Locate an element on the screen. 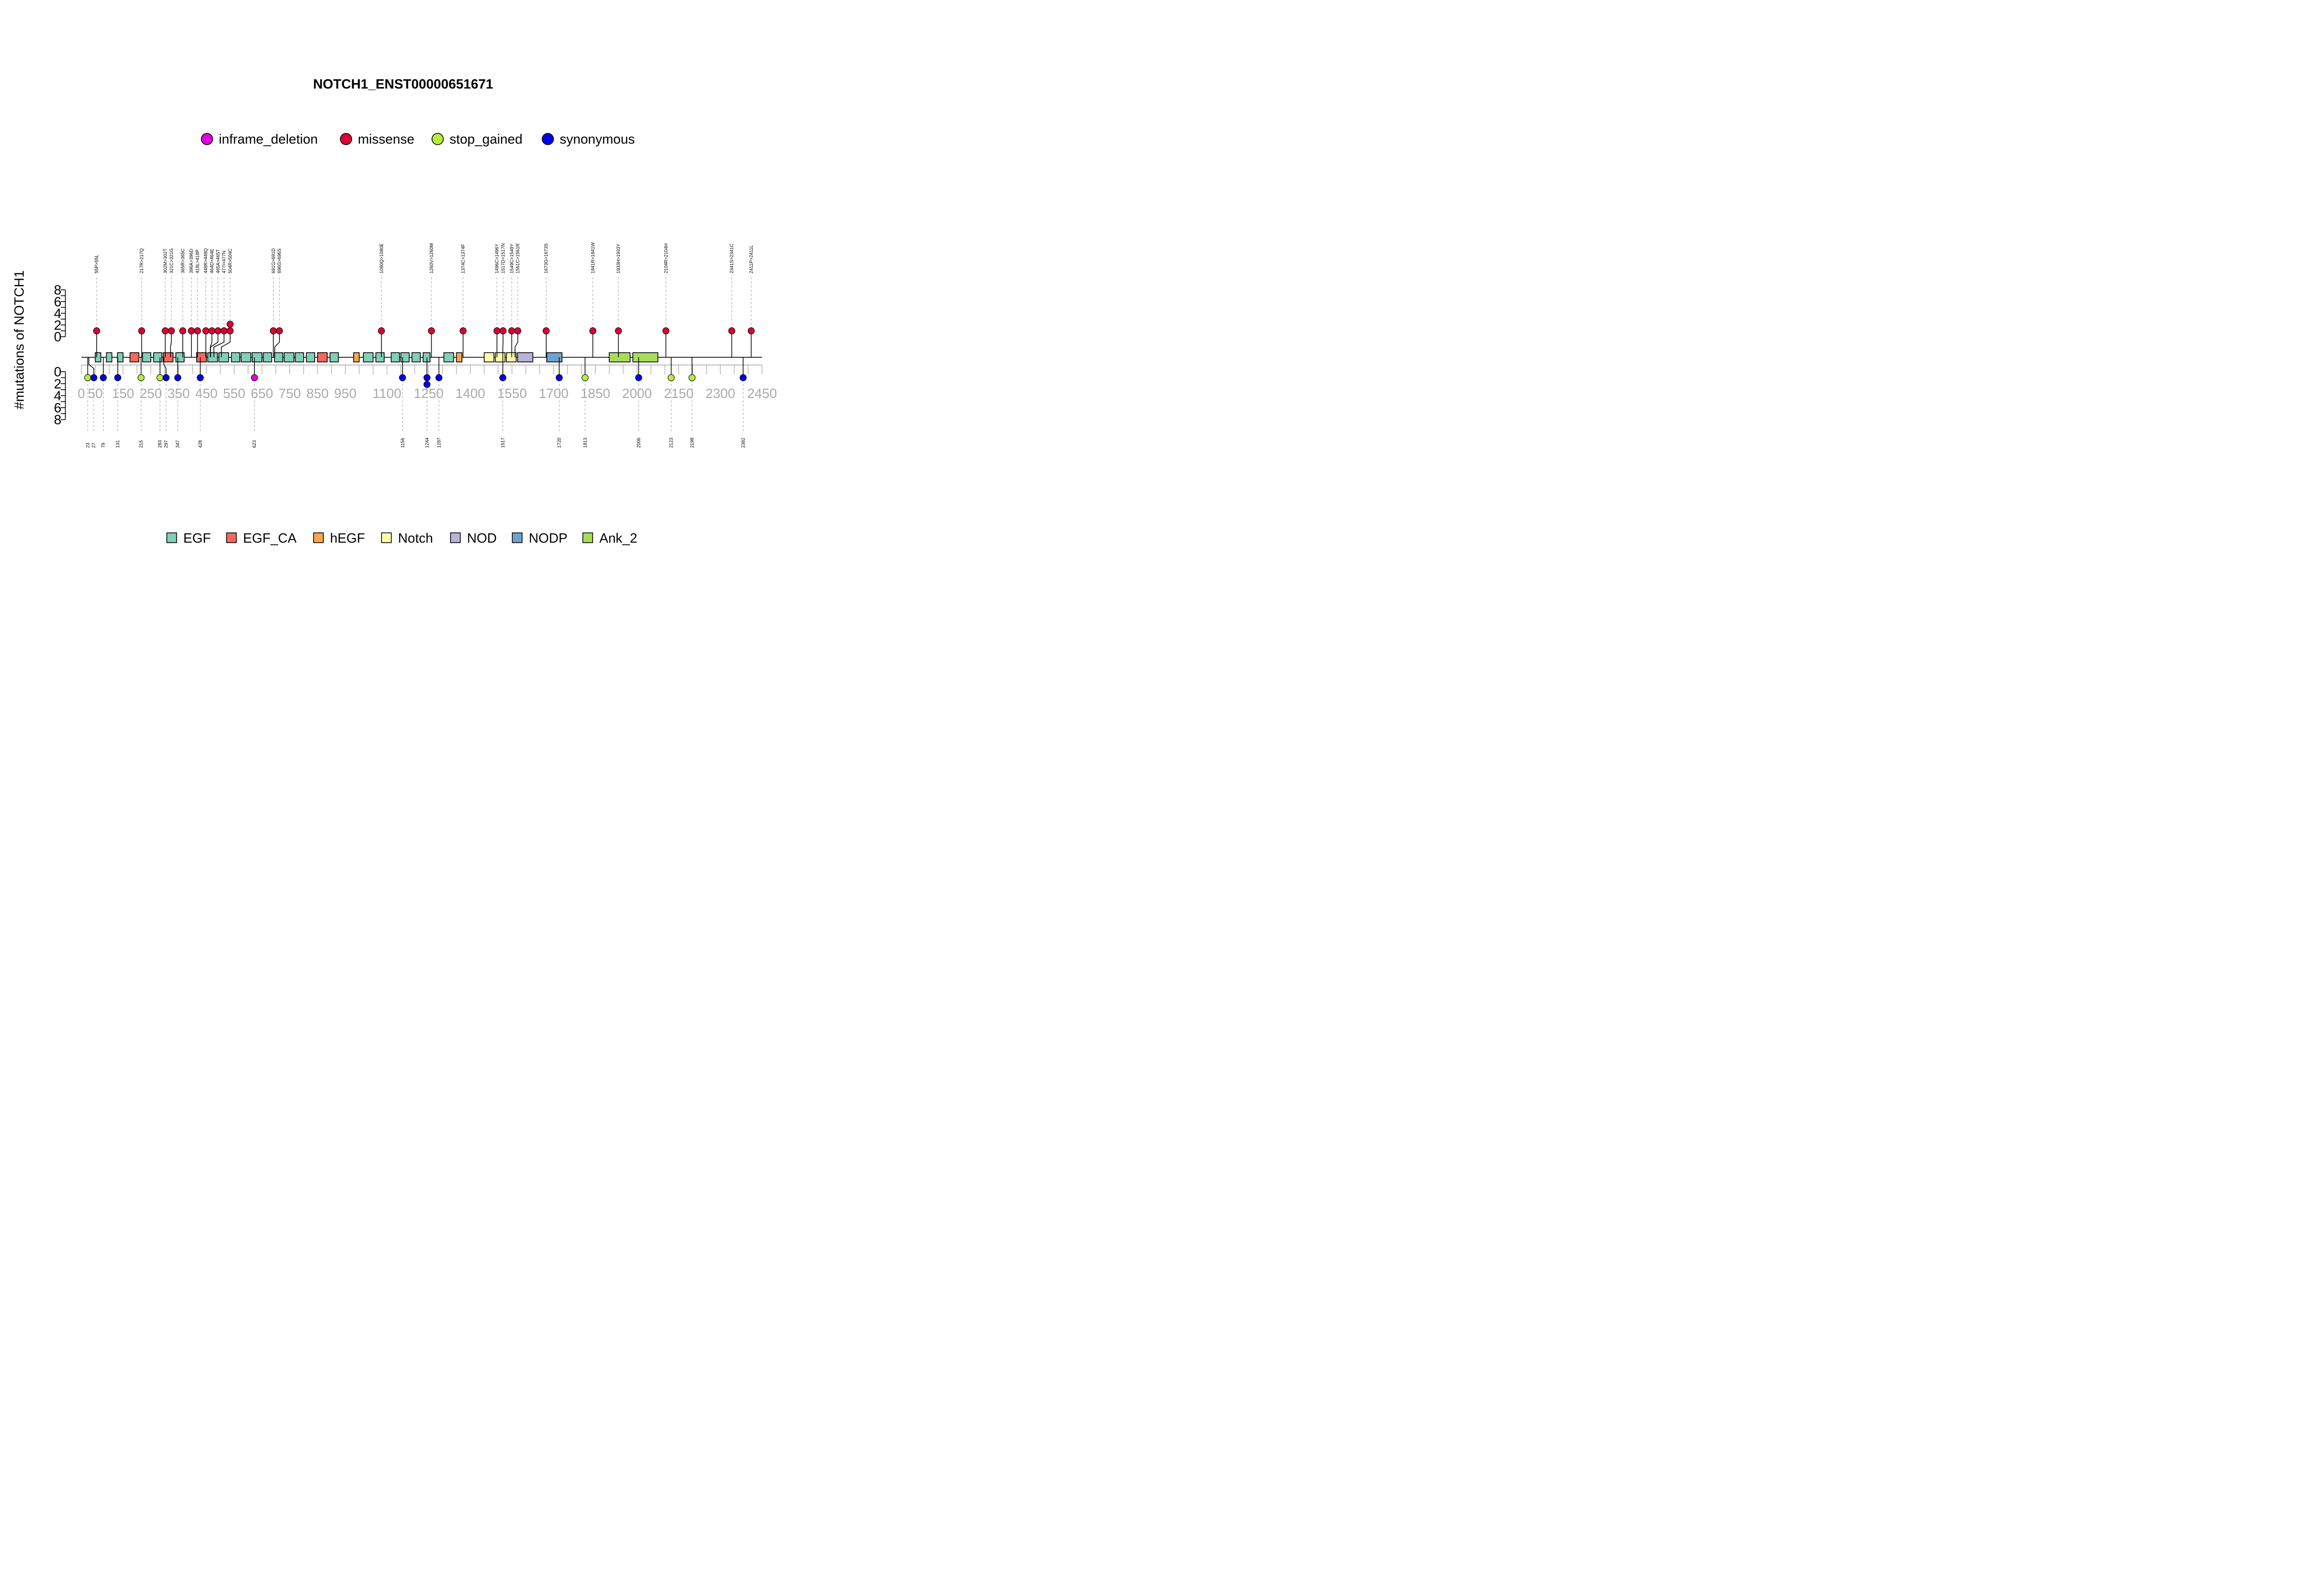  x-tick-label: 950 is located at coordinates (345, 393).